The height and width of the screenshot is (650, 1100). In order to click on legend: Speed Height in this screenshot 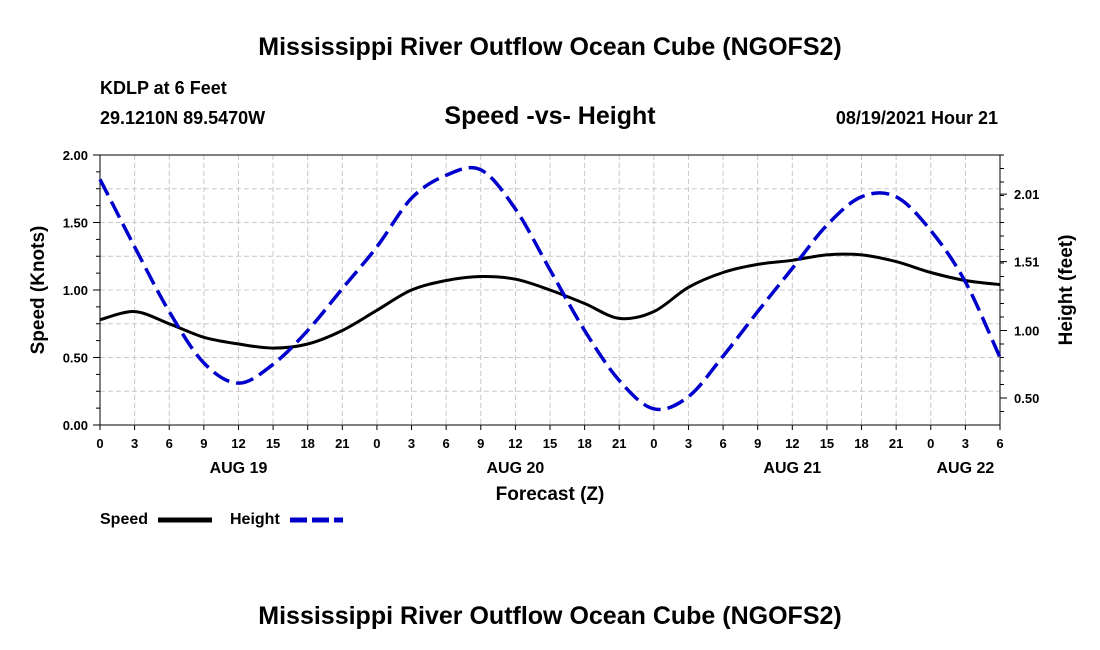, I will do `click(221, 519)`.